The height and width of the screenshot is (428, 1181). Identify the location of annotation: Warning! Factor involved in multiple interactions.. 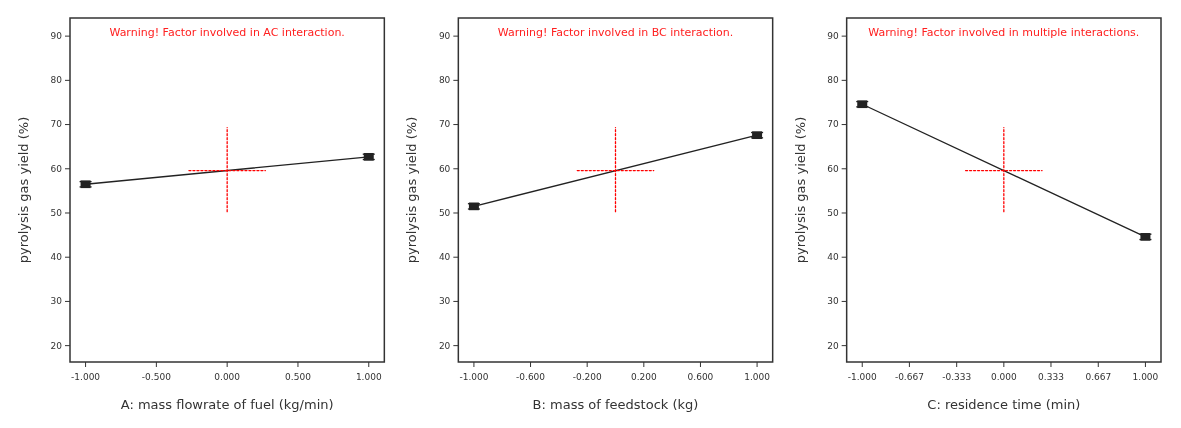
(1004, 32).